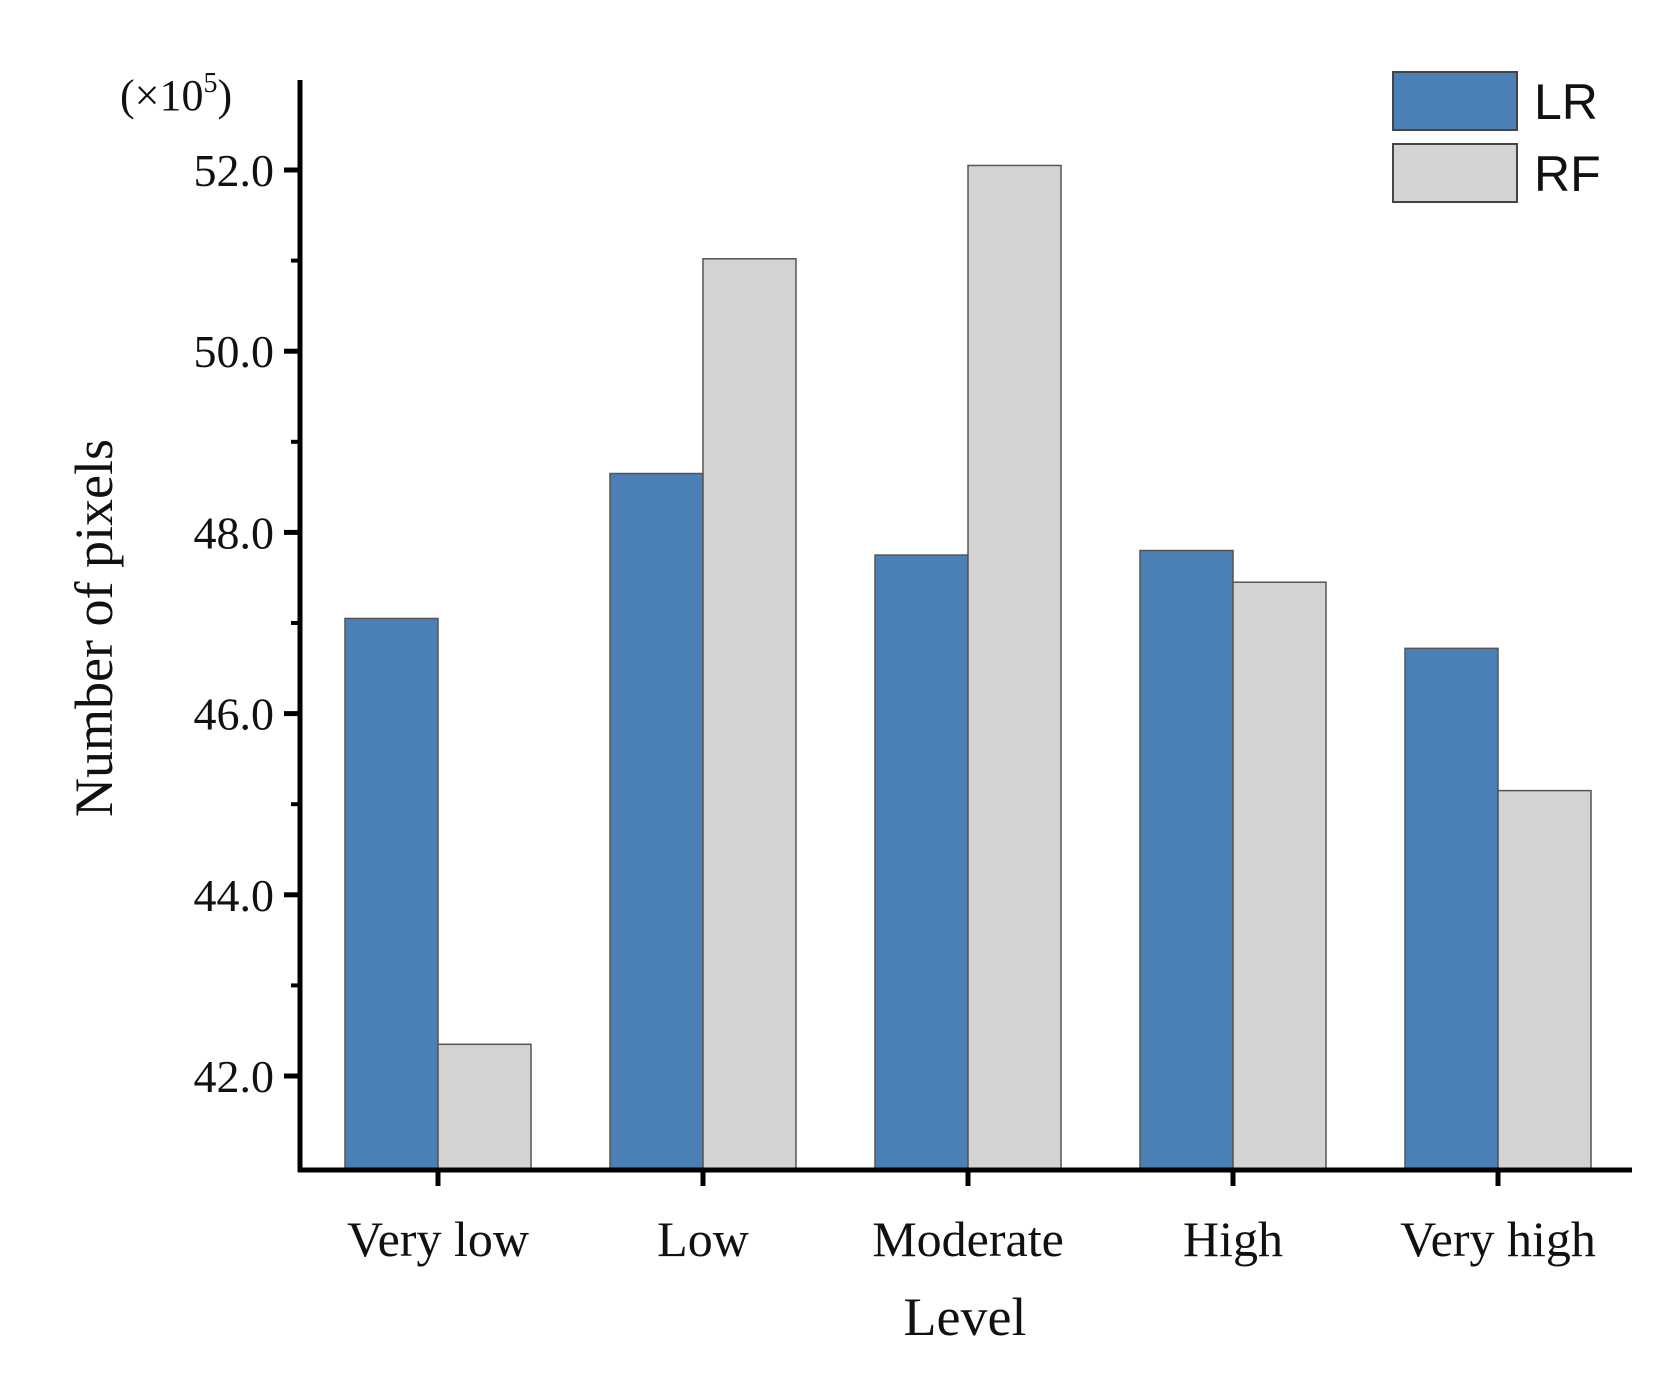 This screenshot has width=1671, height=1390. I want to click on legend-label-rf: RF, so click(1567, 174).